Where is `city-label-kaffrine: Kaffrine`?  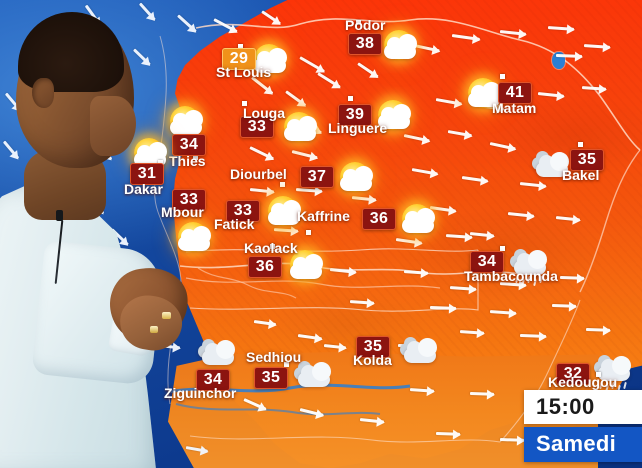
city-label-kaffrine: Kaffrine is located at coordinates (323, 216).